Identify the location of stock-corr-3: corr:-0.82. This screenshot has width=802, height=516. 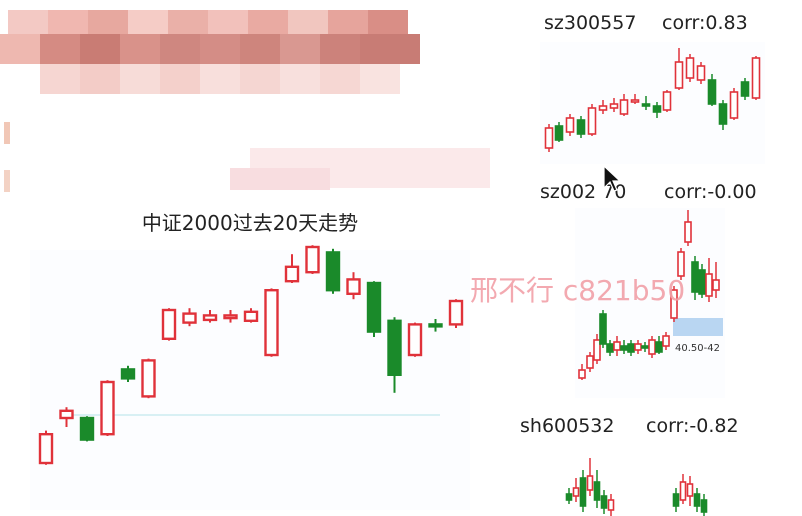
(692, 426).